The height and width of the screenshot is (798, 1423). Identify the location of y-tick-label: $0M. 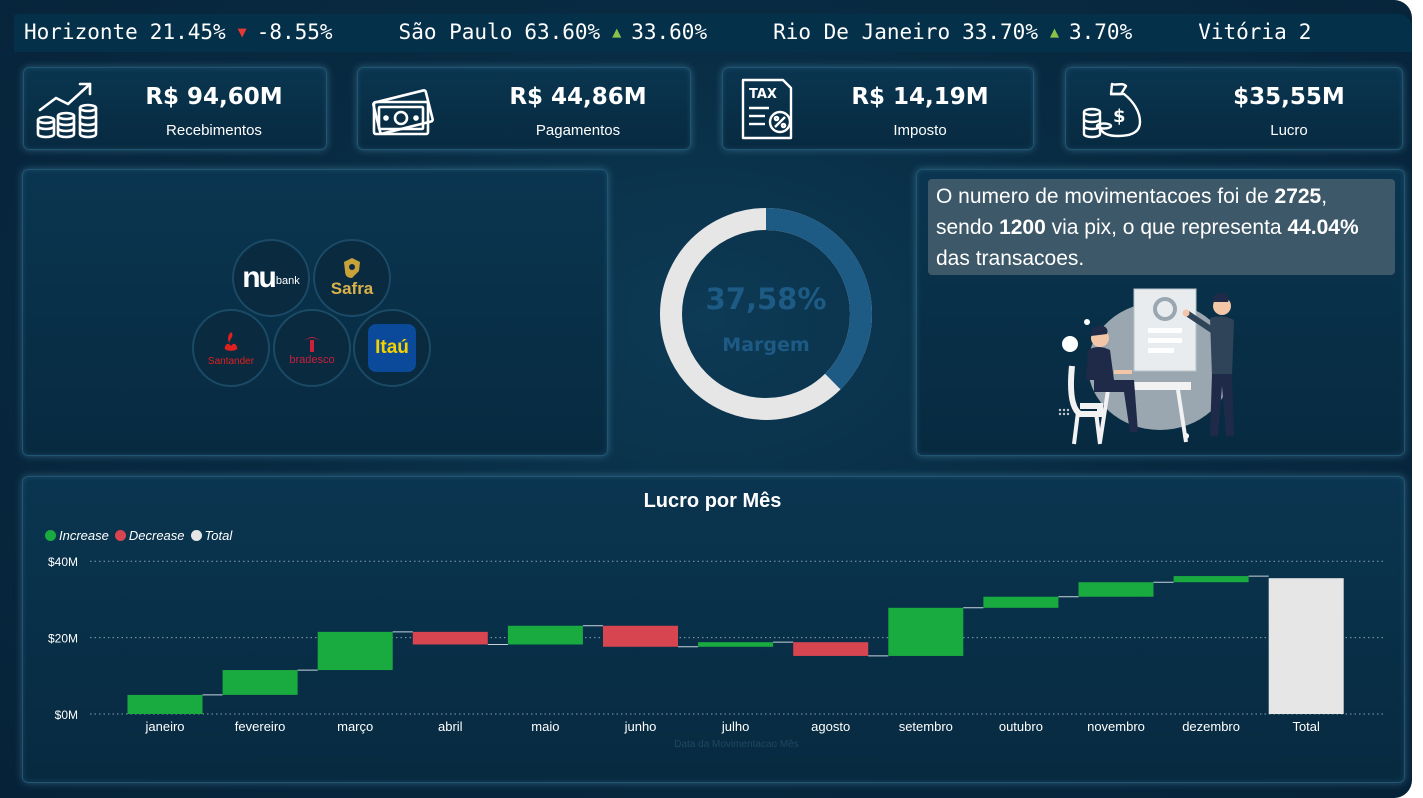
(66, 715).